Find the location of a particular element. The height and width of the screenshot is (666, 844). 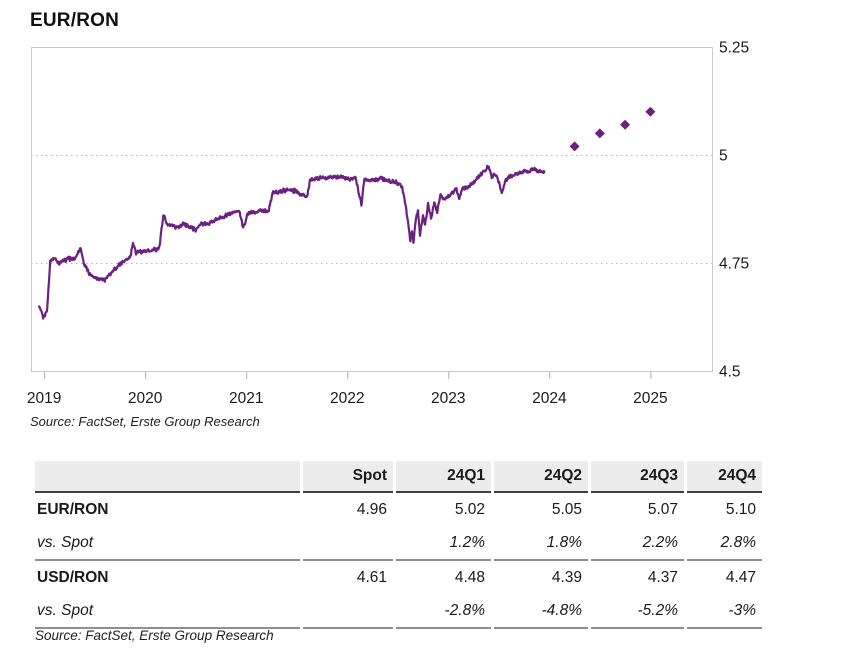

cell-value: 5.10 is located at coordinates (740, 509).